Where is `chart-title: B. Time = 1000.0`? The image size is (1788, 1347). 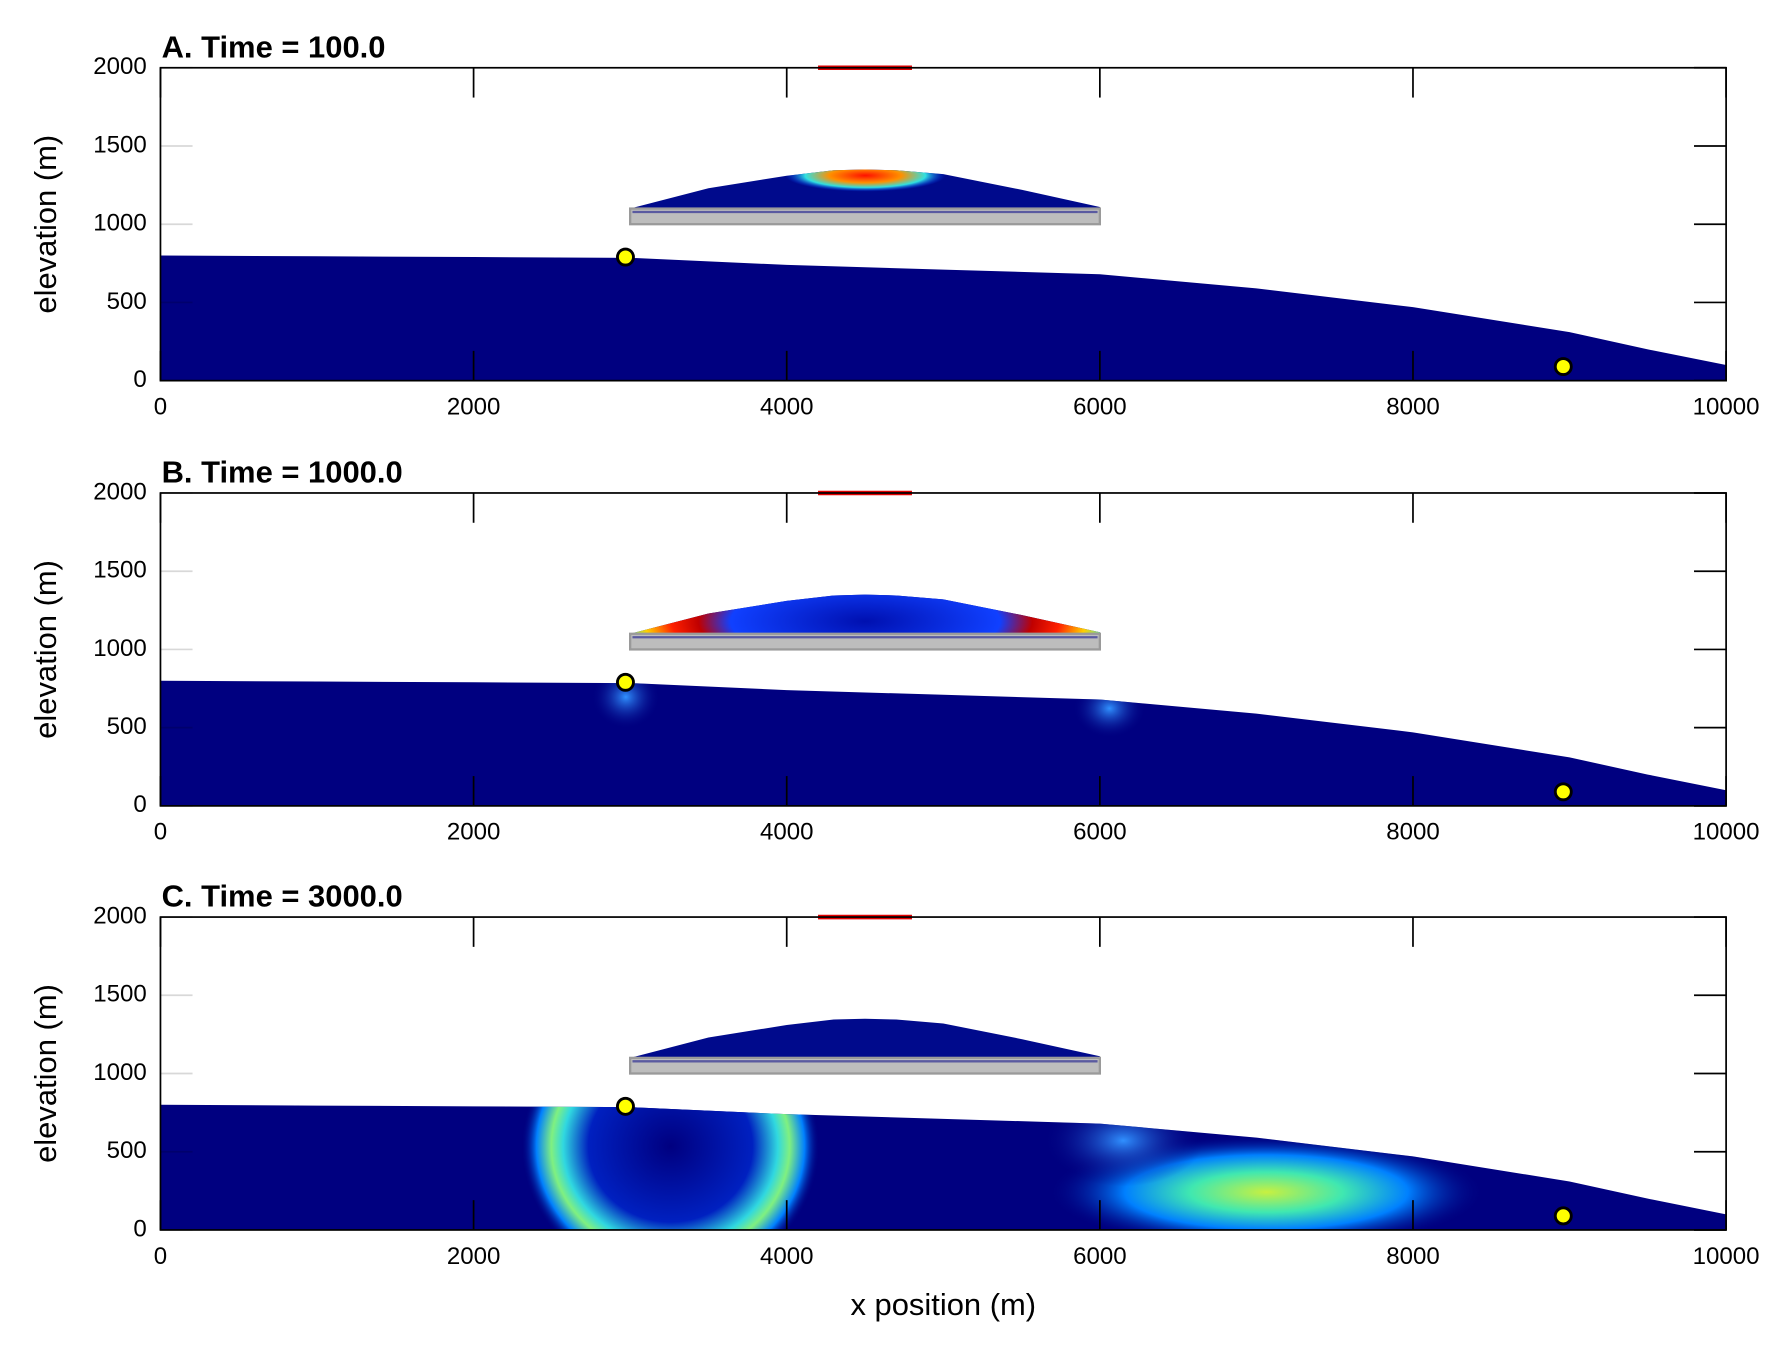 chart-title: B. Time = 1000.0 is located at coordinates (282, 472).